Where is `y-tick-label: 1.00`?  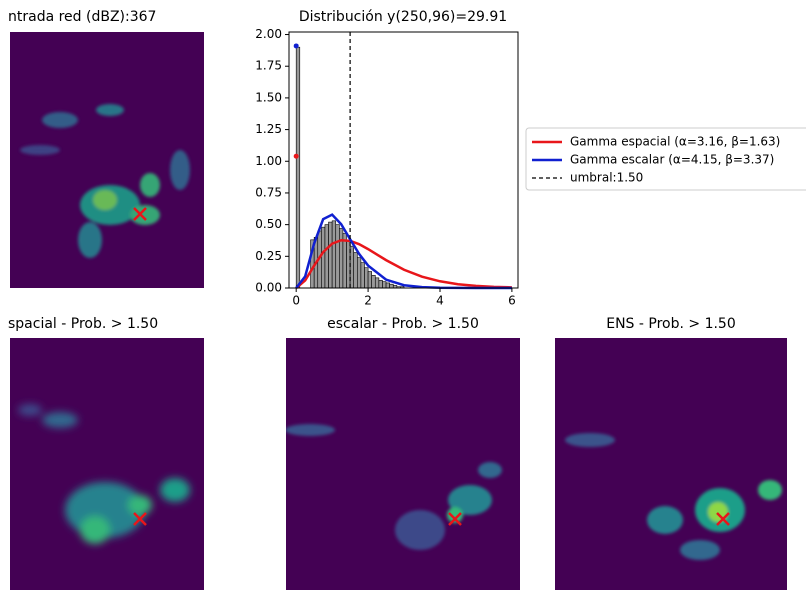
y-tick-label: 1.00 is located at coordinates (268, 161).